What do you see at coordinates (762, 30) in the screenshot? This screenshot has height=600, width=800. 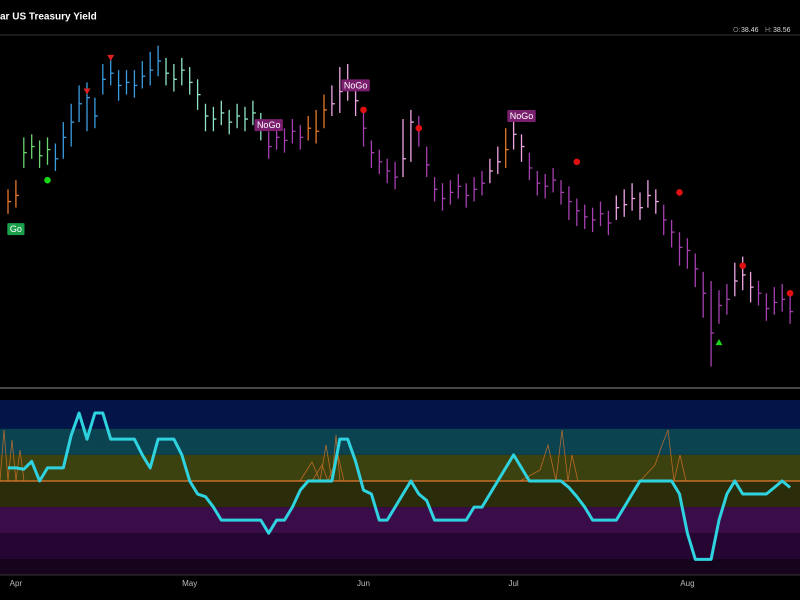 I see `ohlc-readout: O: 38.46 H: 38.56` at bounding box center [762, 30].